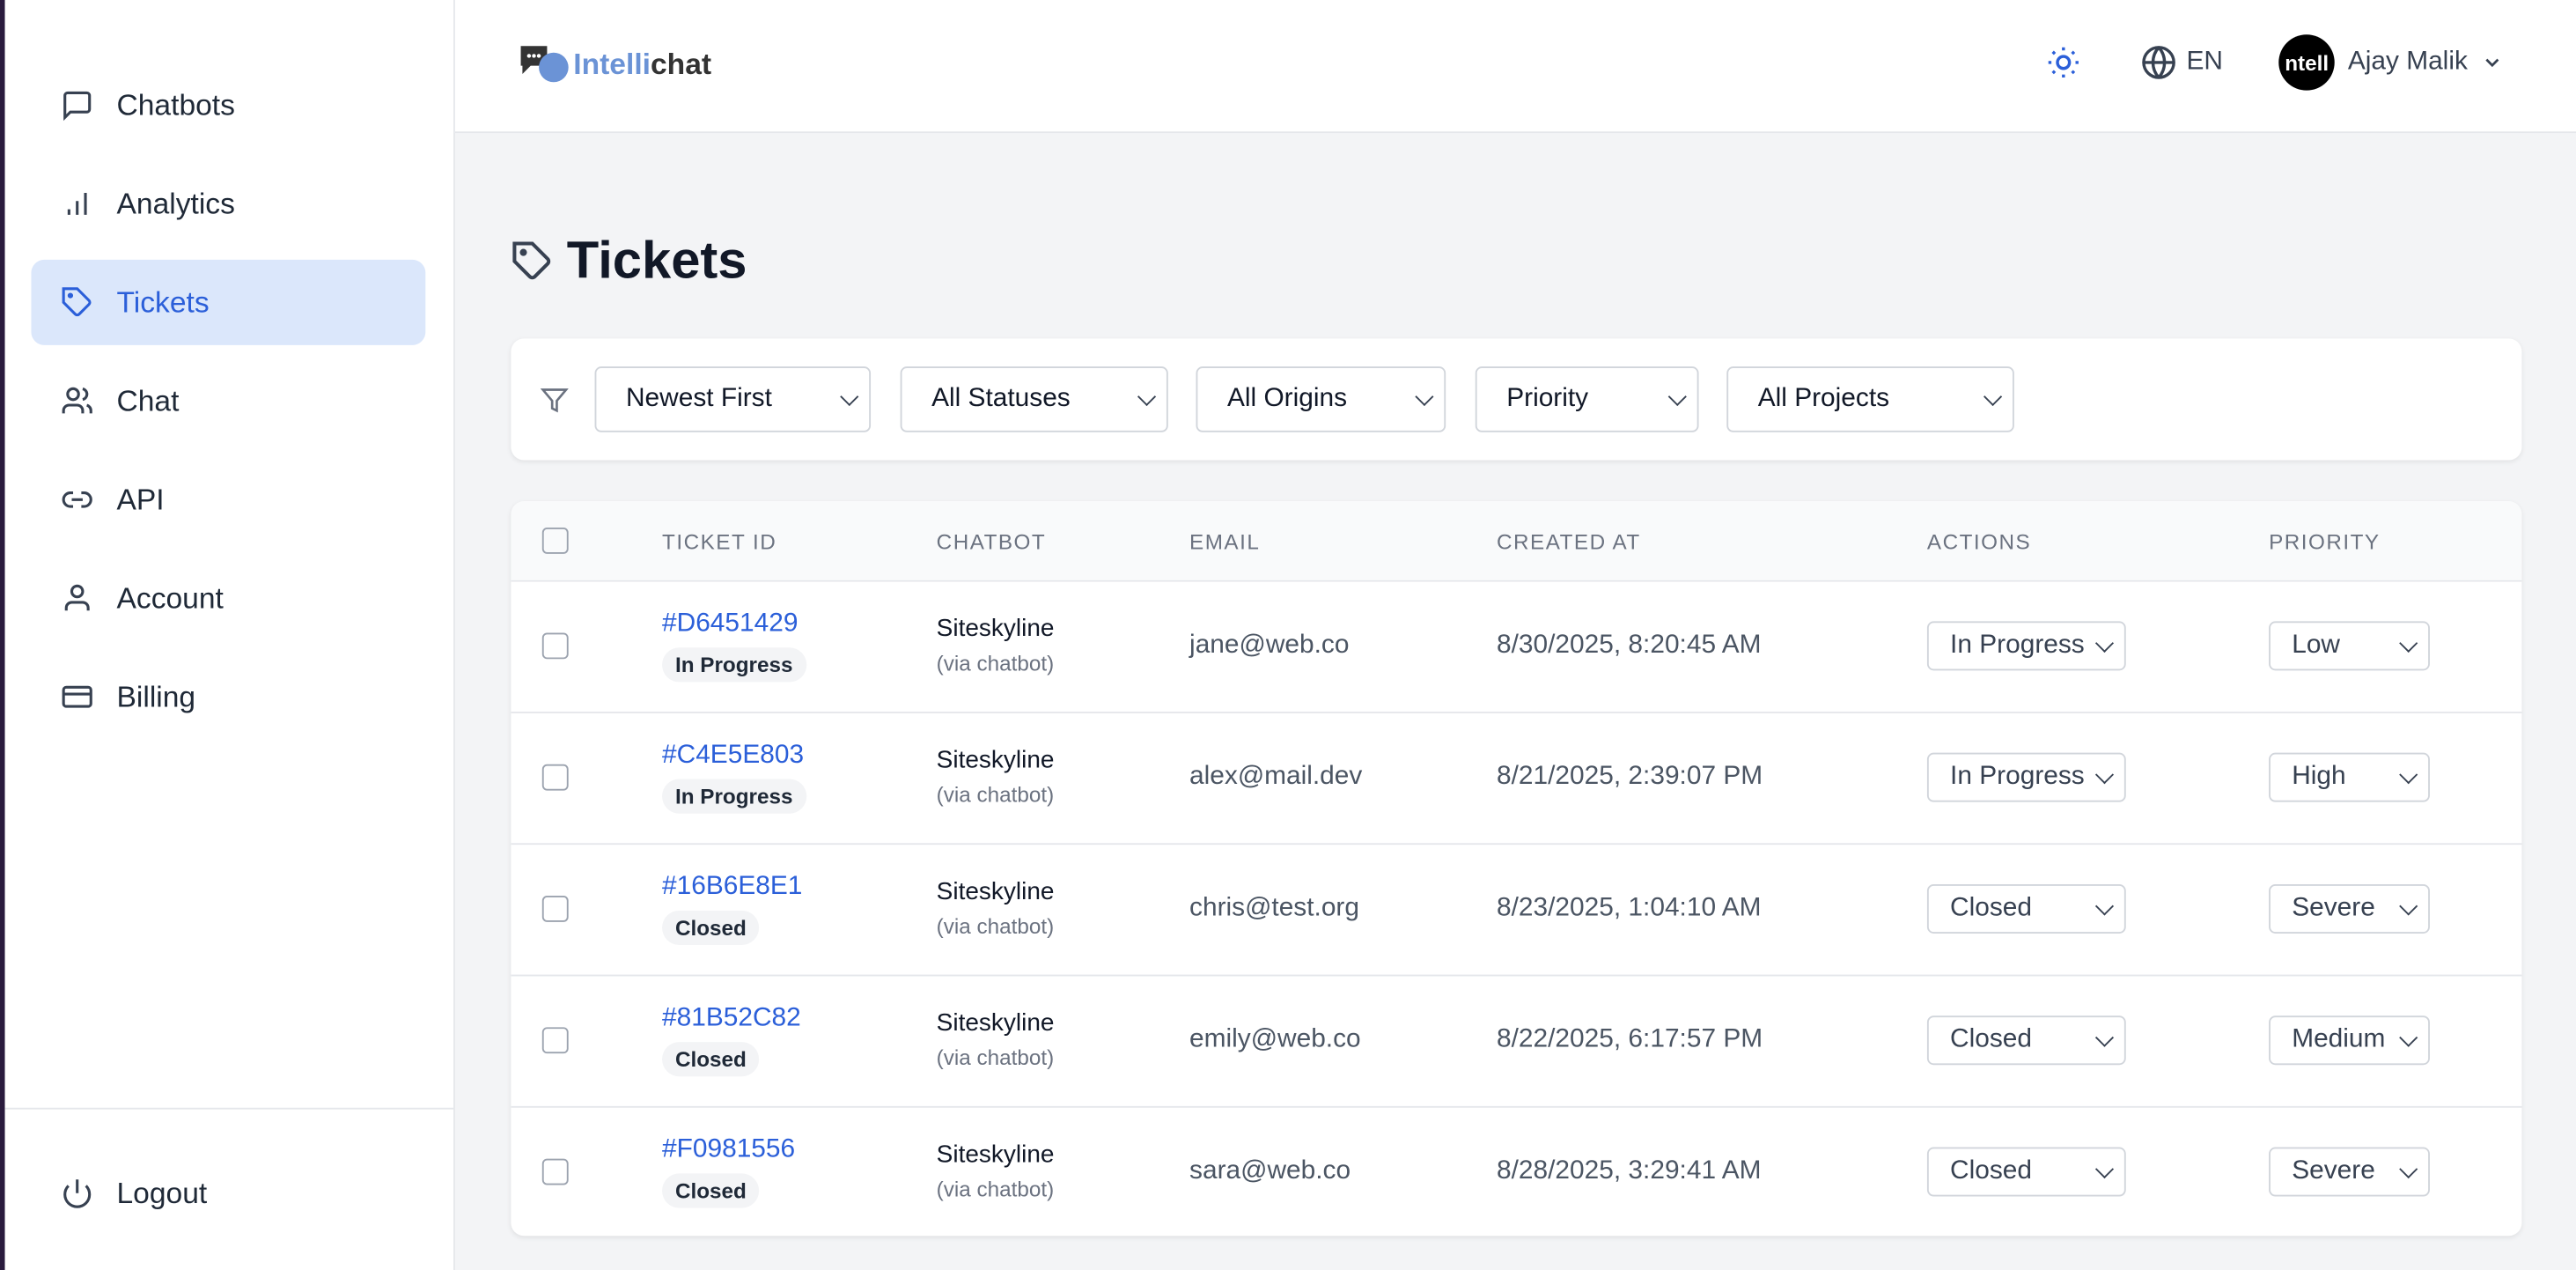 This screenshot has width=2576, height=1270. I want to click on project-filter-select: All Projects, so click(1870, 399).